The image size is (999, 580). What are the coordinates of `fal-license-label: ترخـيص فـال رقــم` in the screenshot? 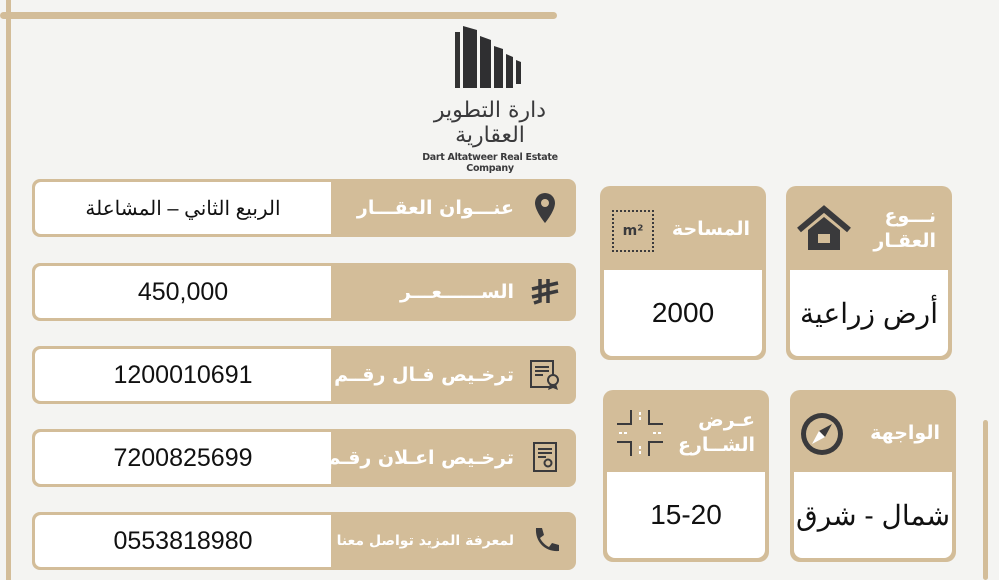 It's located at (424, 375).